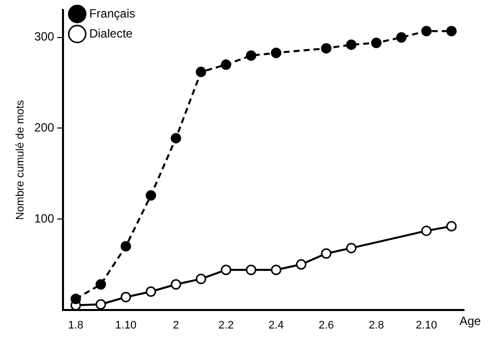 This screenshot has height=339, width=500. I want to click on x-tick-label: 1.8, so click(76, 325).